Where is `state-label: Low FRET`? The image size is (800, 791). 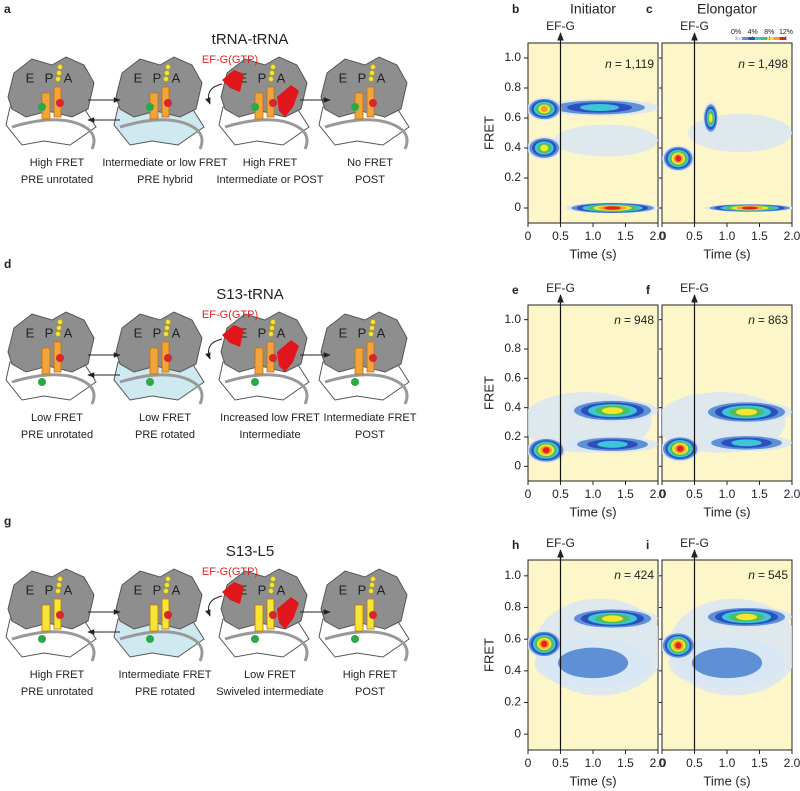 state-label: Low FRET is located at coordinates (165, 418).